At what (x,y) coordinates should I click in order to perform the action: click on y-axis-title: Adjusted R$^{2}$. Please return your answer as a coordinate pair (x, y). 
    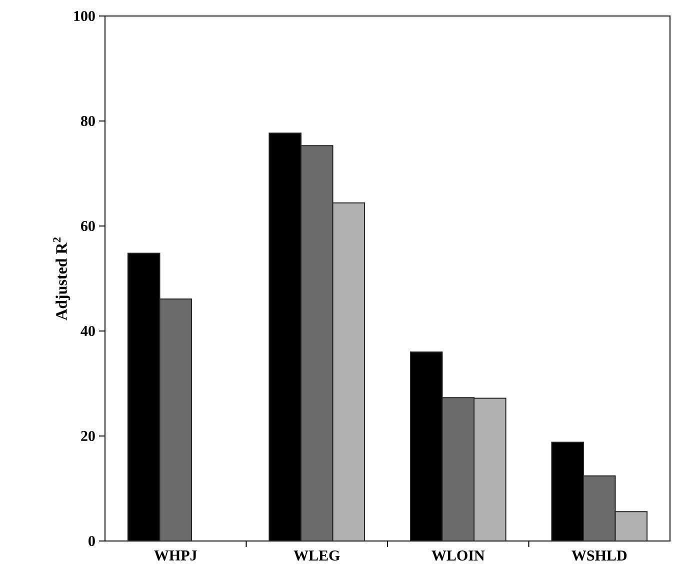
    Looking at the image, I should click on (61, 279).